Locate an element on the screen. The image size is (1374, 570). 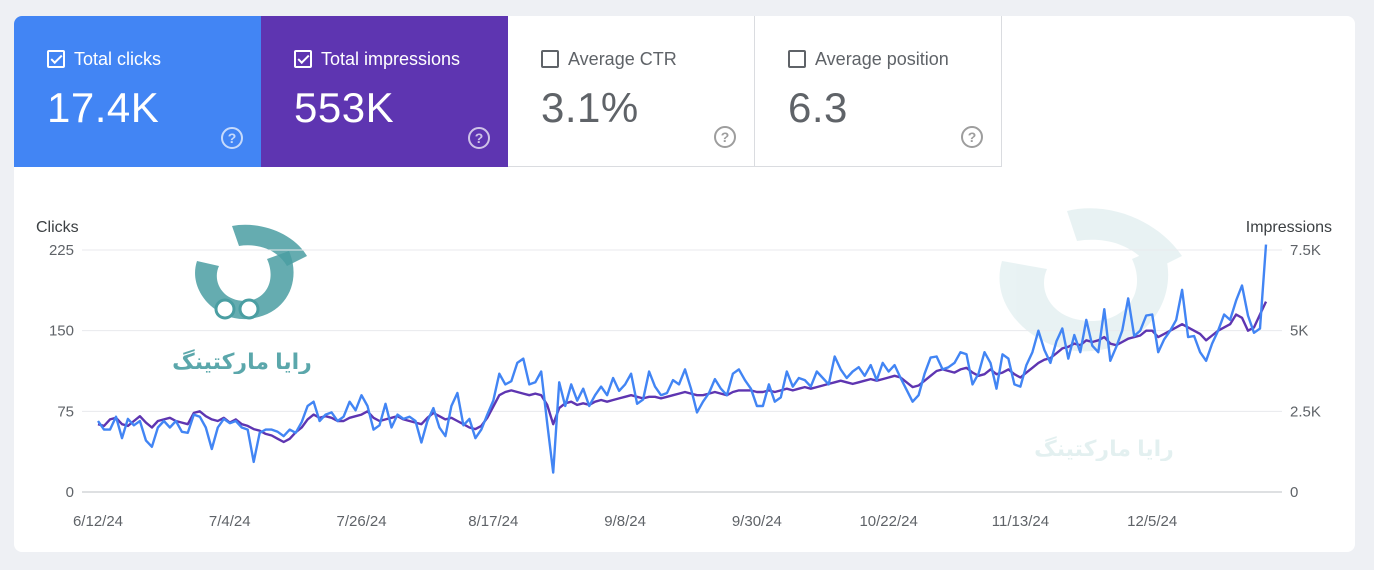
metric-label: Average position is located at coordinates (882, 58).